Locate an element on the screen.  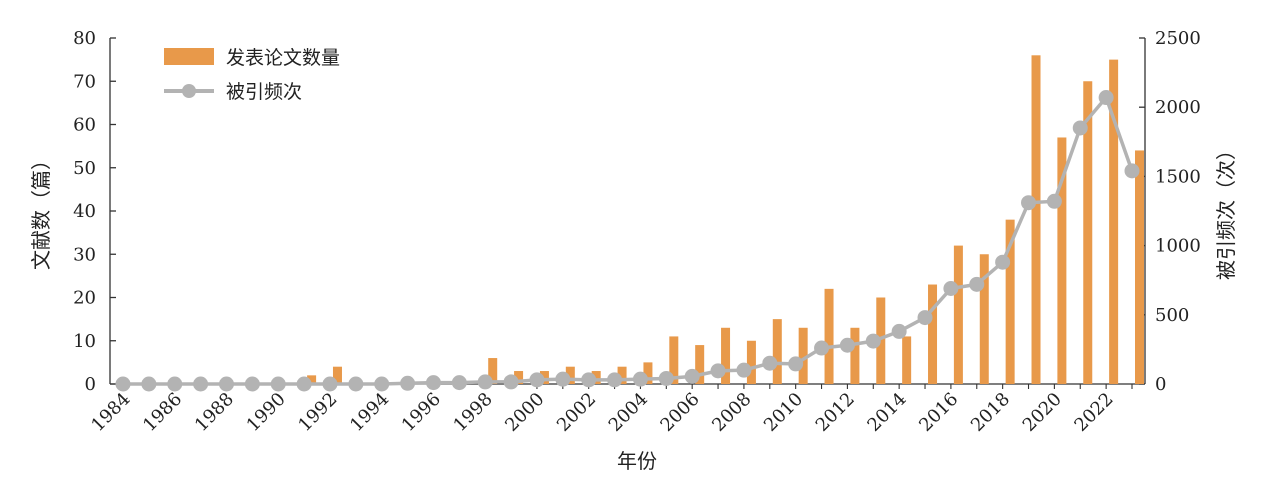
left-axis: 0 10 20 30 40 50 60 70 80 is located at coordinates (94, 211).